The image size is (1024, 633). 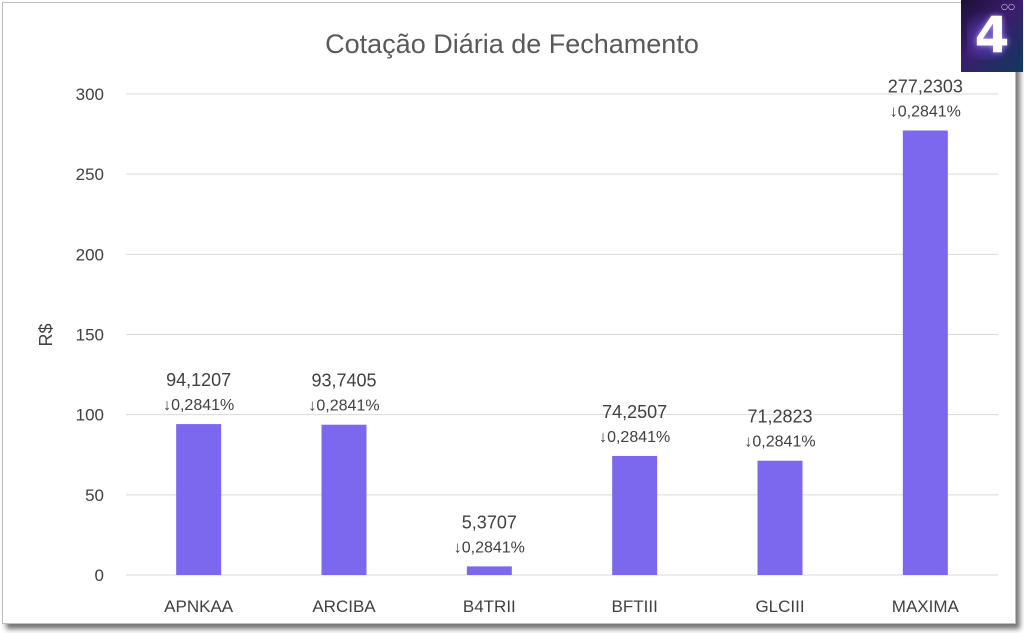 I want to click on category-label: ARCIBA, so click(x=344, y=606).